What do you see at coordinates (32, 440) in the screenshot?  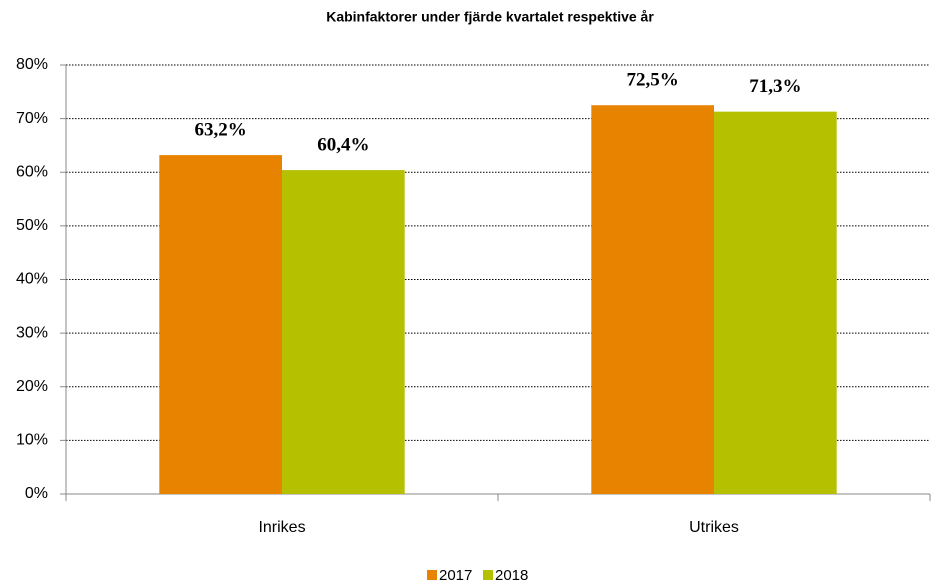 I see `y-tick-label: 10%` at bounding box center [32, 440].